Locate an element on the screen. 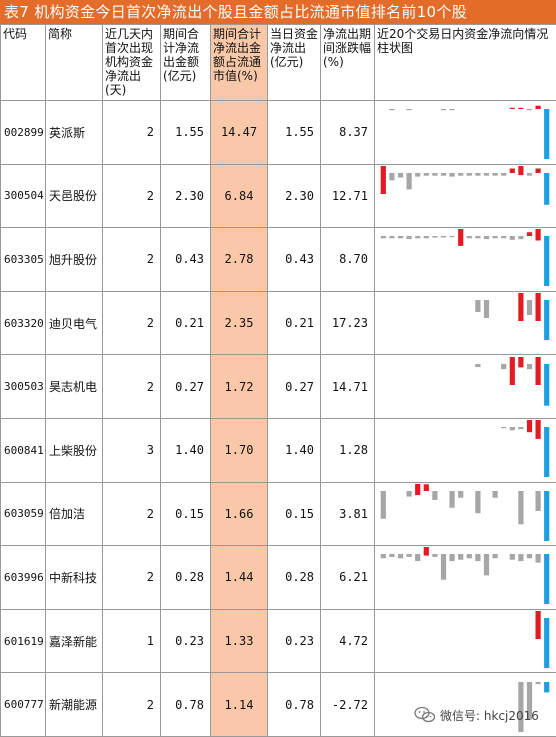  cell-total: 1.40 is located at coordinates (186, 450).